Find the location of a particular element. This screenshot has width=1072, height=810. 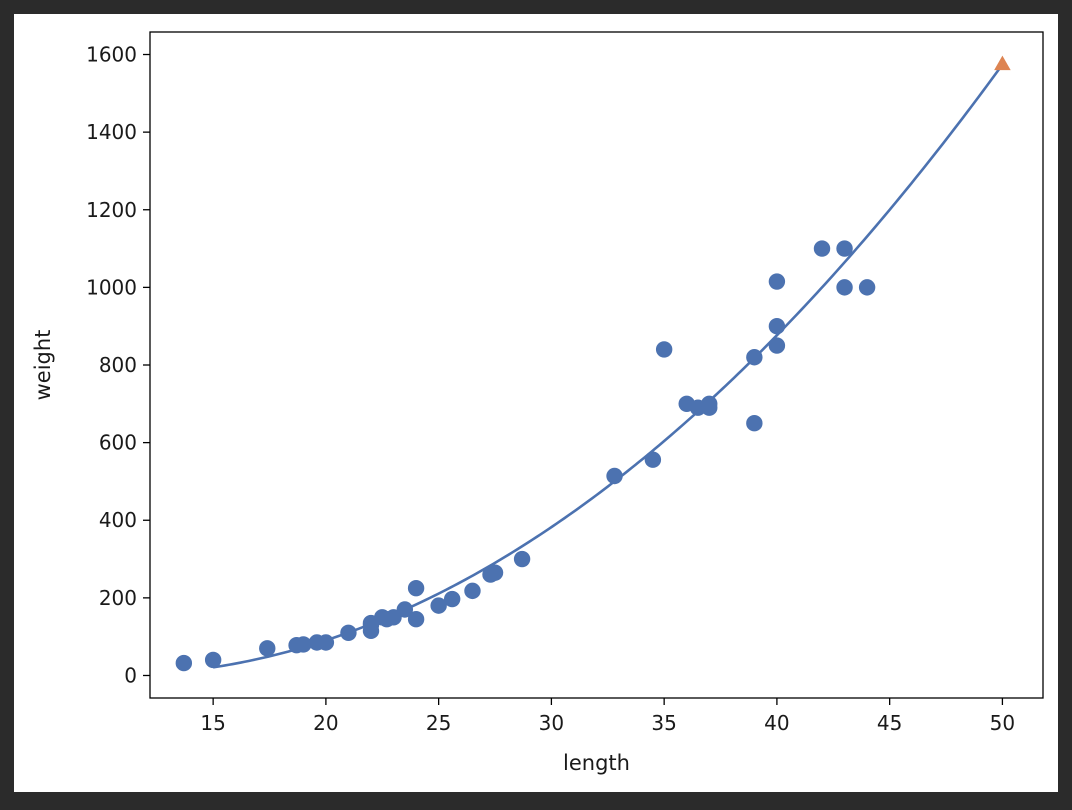

prediction-marker is located at coordinates (1002, 63).